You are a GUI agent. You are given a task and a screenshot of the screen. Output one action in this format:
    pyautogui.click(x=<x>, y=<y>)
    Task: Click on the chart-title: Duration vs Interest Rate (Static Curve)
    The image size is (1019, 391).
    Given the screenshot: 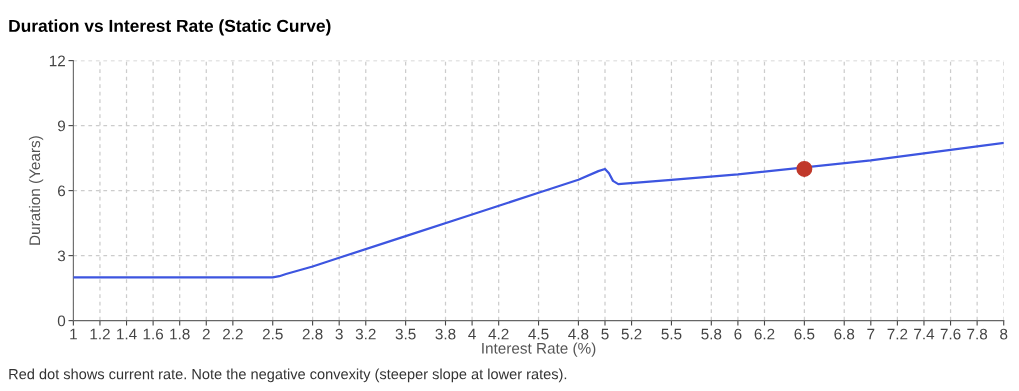 What is the action you would take?
    pyautogui.click(x=170, y=27)
    